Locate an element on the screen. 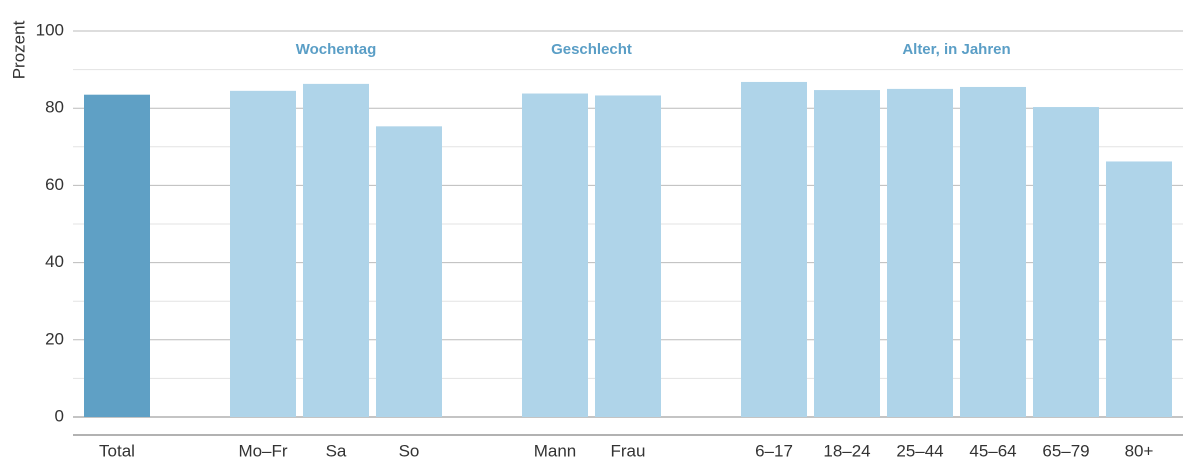  group-label: Alter, in Jahren is located at coordinates (956, 49).